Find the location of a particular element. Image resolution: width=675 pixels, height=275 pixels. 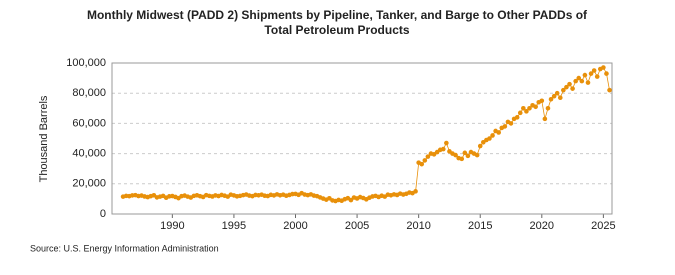

y-tick-label: 20,000 is located at coordinates (89, 184).